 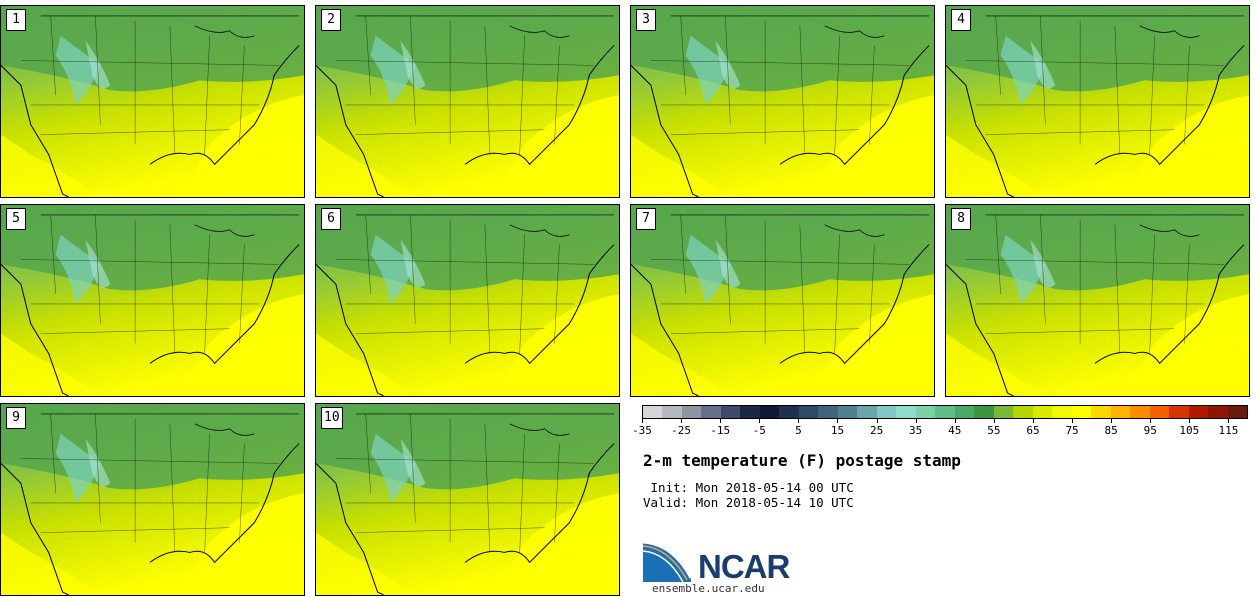 What do you see at coordinates (916, 430) in the screenshot?
I see `colorbar-tick-label: 35` at bounding box center [916, 430].